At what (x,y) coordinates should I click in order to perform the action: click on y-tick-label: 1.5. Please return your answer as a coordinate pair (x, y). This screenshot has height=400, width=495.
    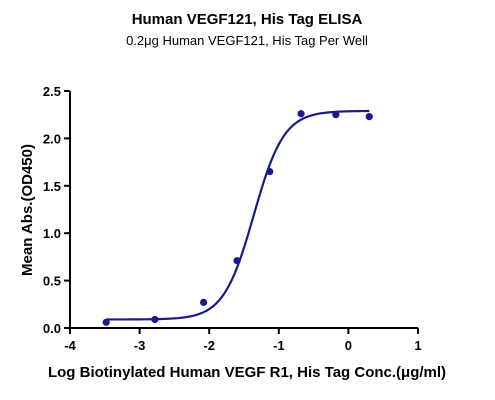
    Looking at the image, I should click on (52, 186).